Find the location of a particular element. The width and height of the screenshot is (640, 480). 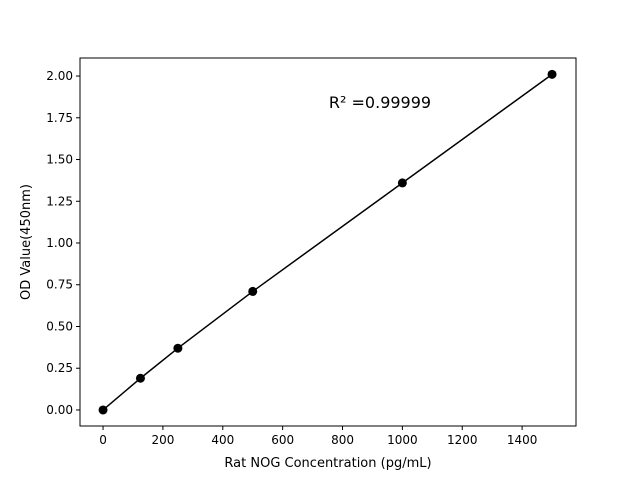

x-tick-label: 1200 is located at coordinates (462, 440).